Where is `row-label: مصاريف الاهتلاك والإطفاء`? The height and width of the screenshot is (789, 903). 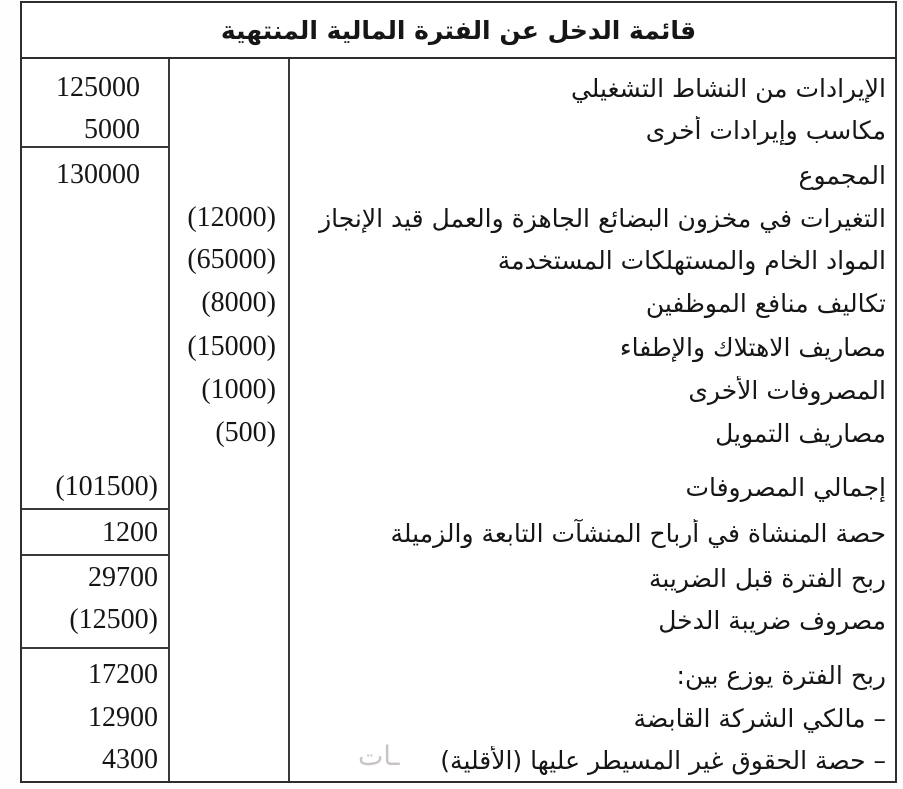
row-label: مصاريف الاهتلاك والإطفاء is located at coordinates (752, 347).